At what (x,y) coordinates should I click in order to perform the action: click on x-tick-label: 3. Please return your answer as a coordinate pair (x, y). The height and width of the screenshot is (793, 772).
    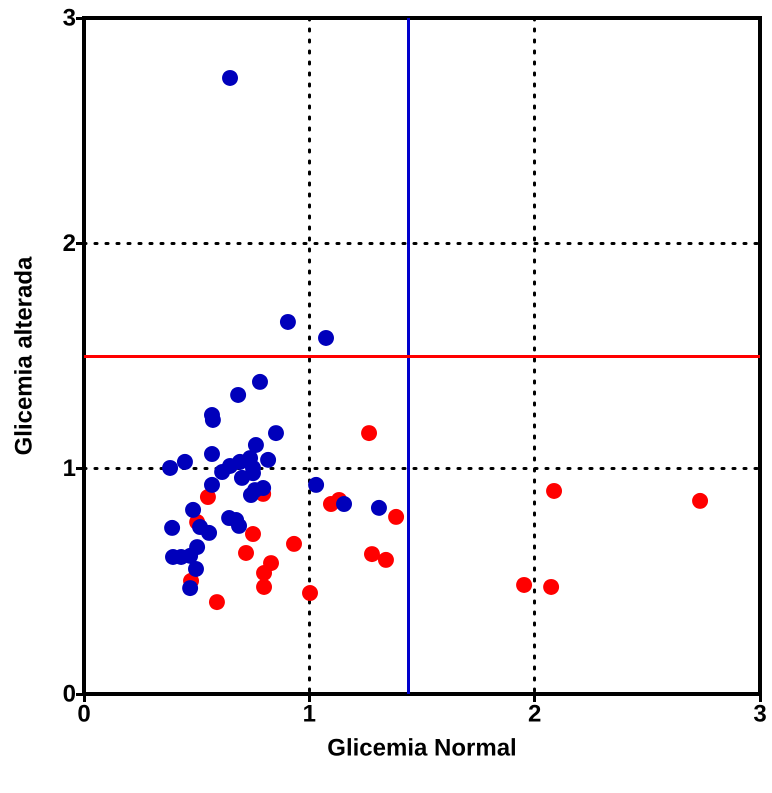
    Looking at the image, I should click on (760, 714).